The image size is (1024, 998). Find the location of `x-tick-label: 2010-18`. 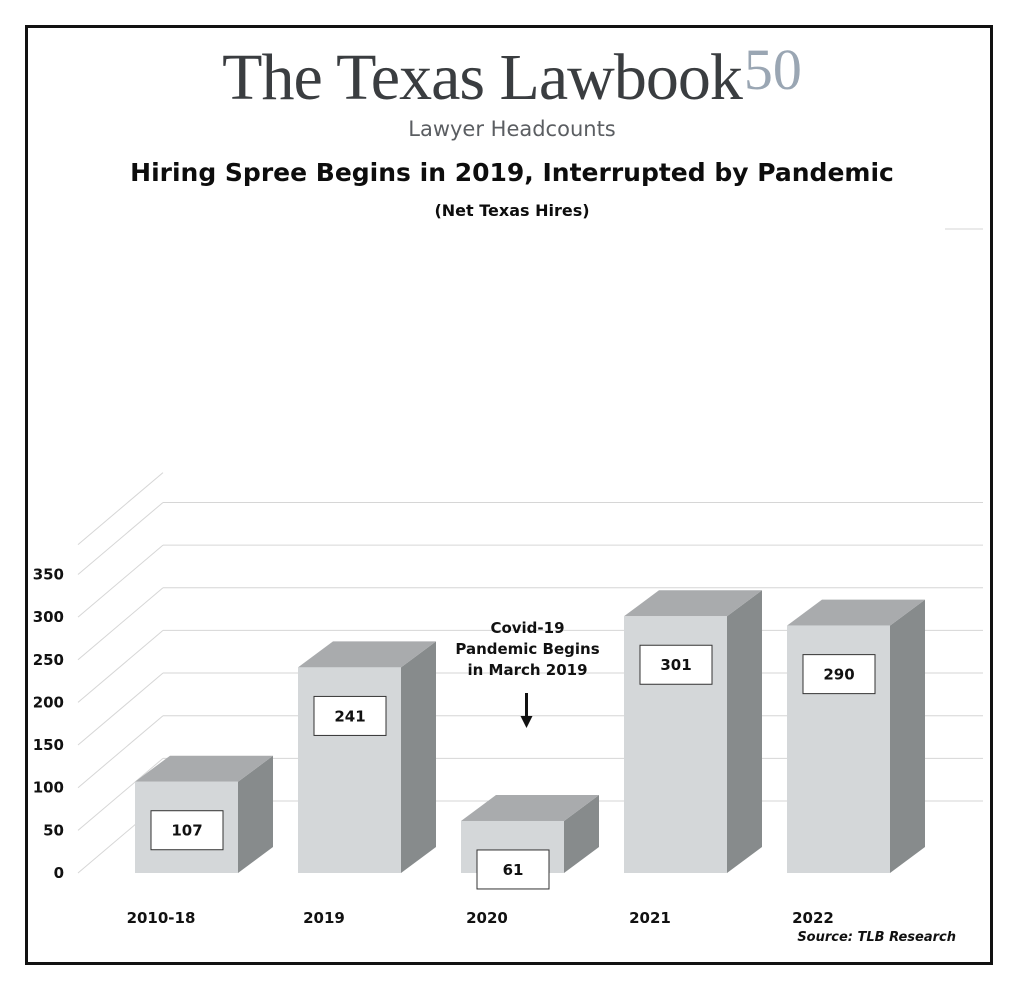

x-tick-label: 2010-18 is located at coordinates (161, 918).